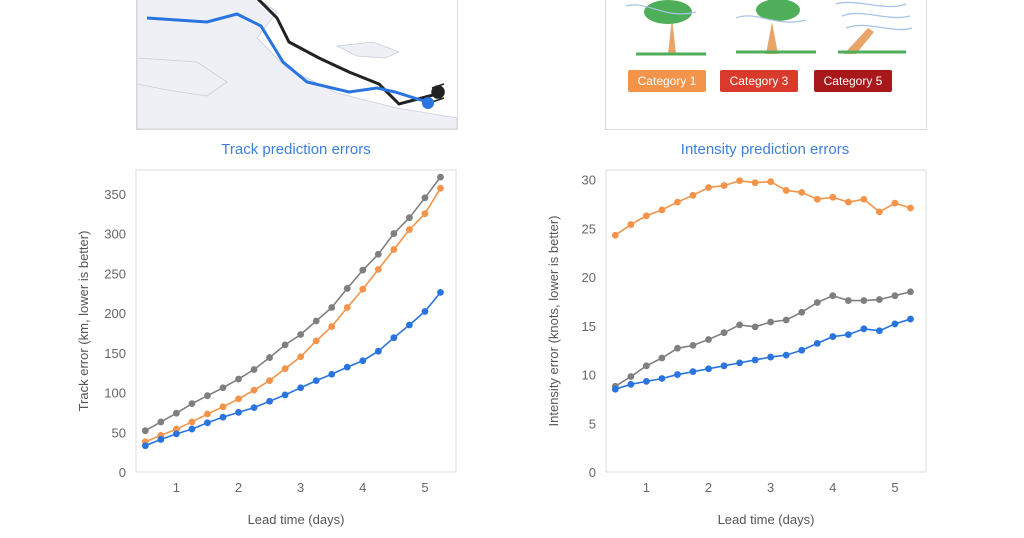 This screenshot has height=538, width=1024. I want to click on forecast-track-black, so click(347, 53).